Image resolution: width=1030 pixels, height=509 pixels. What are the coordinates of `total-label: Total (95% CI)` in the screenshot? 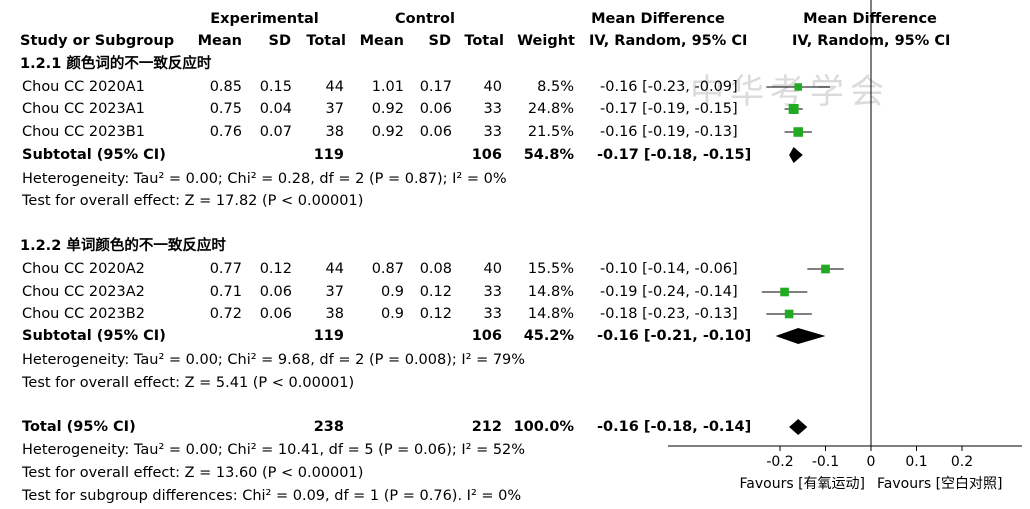 It's located at (79, 427).